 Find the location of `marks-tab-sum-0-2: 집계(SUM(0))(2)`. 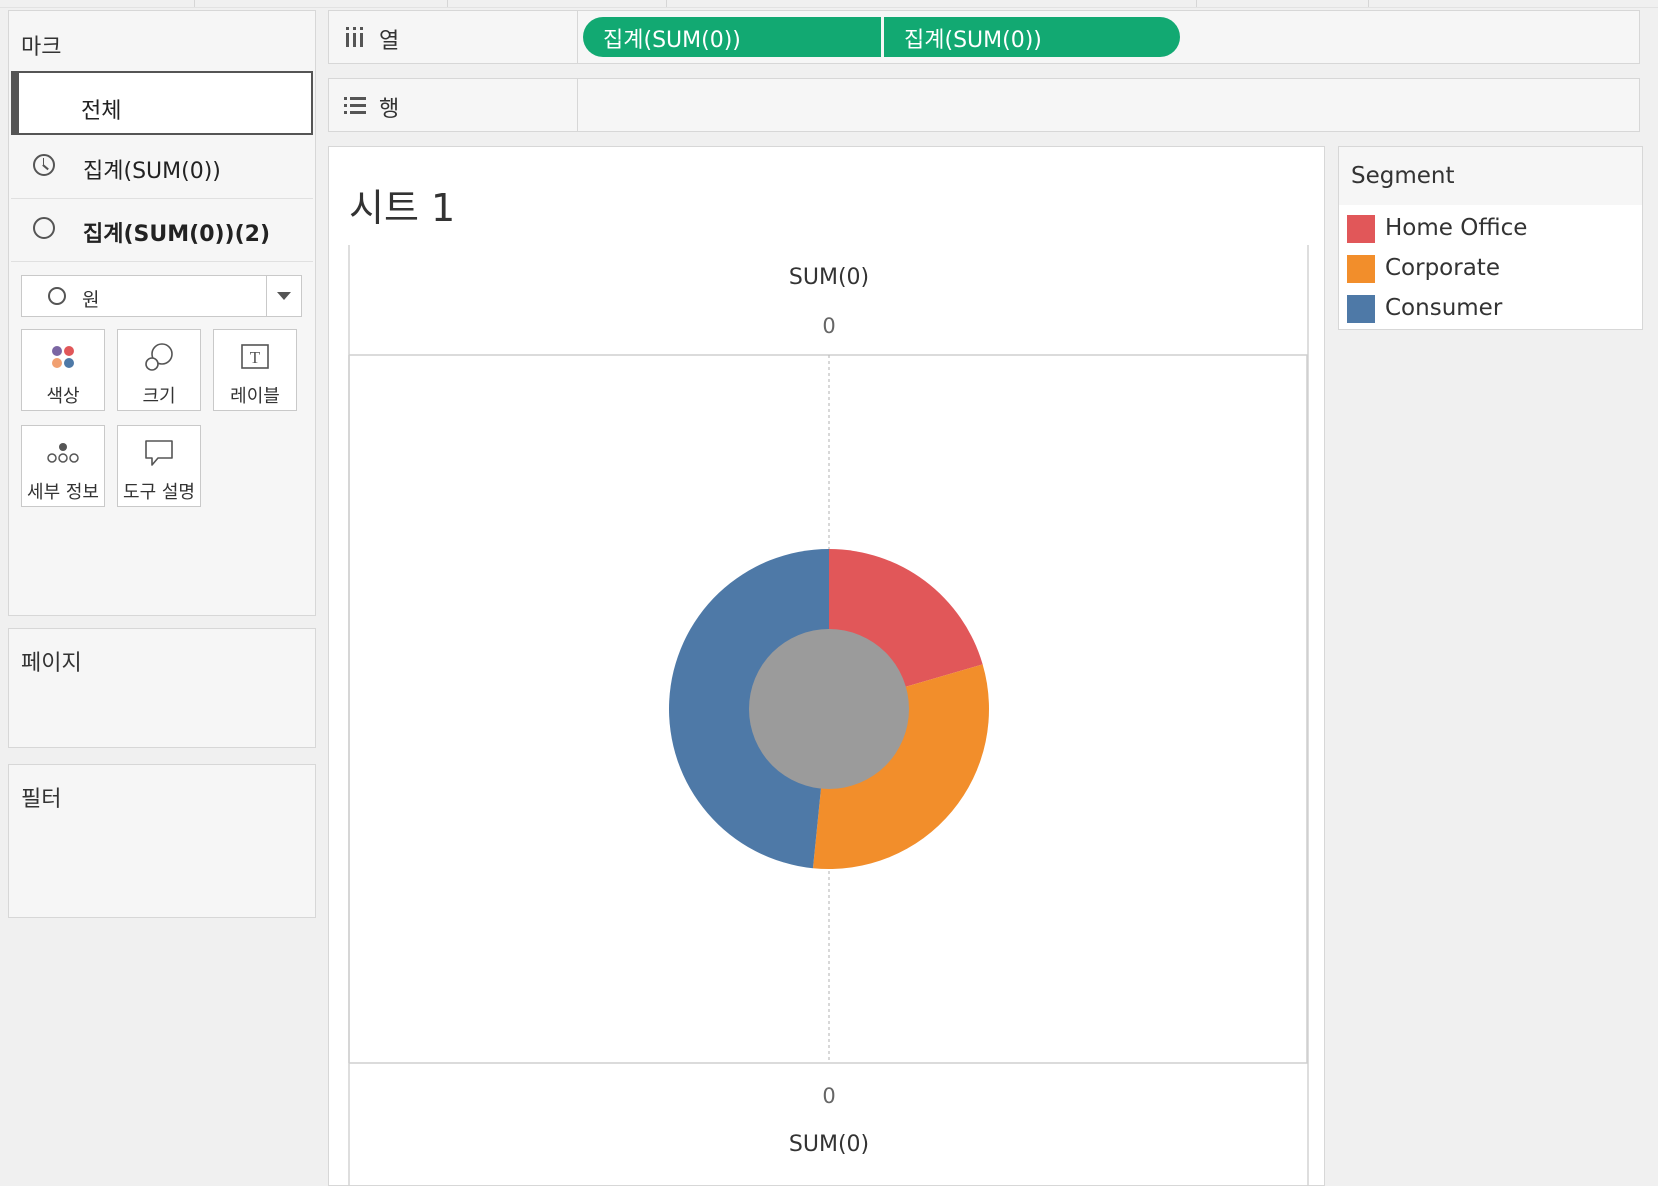

marks-tab-sum-0-2: 집계(SUM(0))(2) is located at coordinates (162, 231).